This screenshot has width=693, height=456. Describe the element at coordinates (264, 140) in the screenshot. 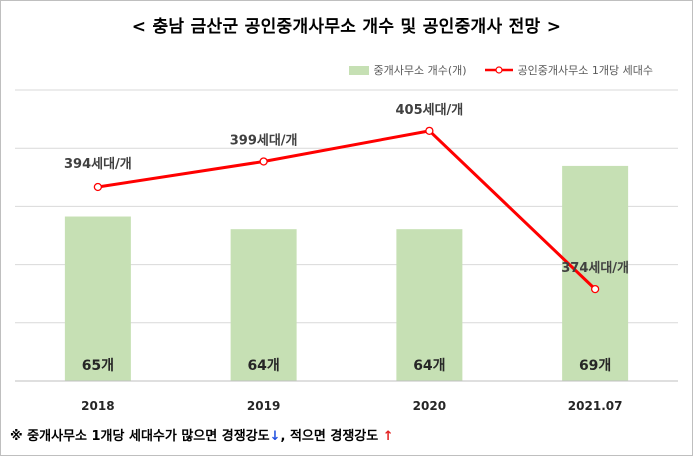

I see `line-data-label: 399세대/개` at that location.